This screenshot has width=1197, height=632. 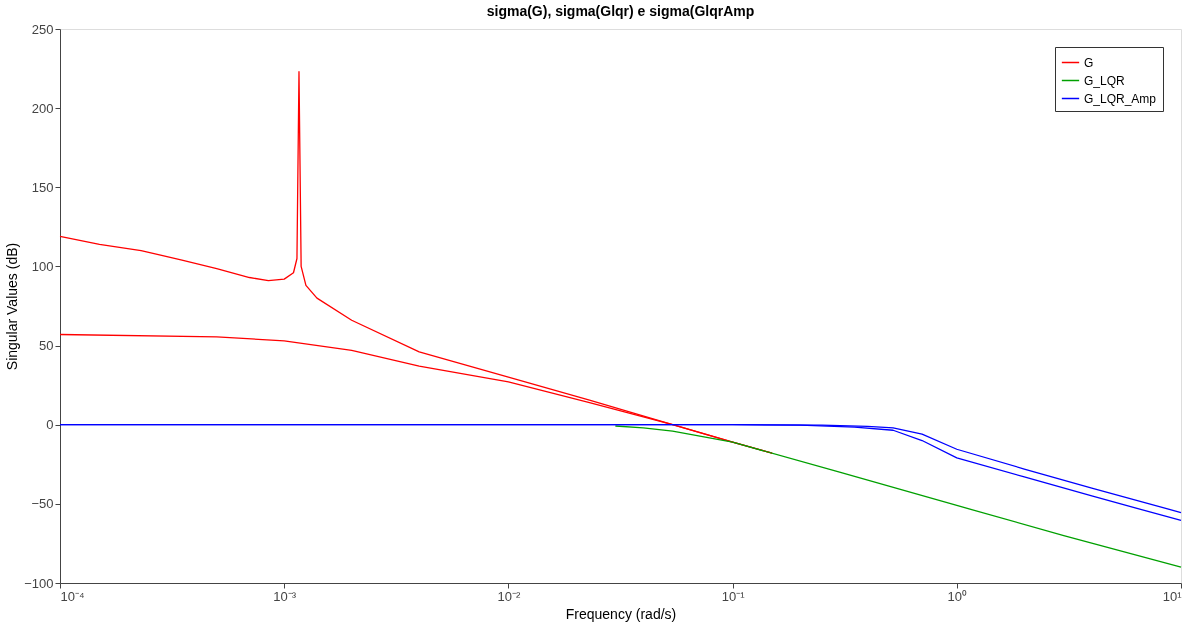 I want to click on y-tick-label: 250, so click(x=42, y=29).